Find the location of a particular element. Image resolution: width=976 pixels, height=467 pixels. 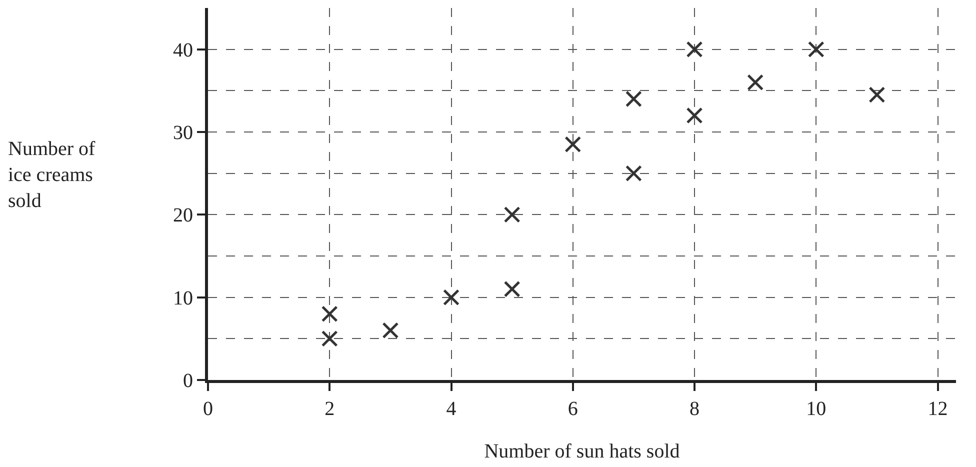

y-tick-label: 20 is located at coordinates (183, 215).